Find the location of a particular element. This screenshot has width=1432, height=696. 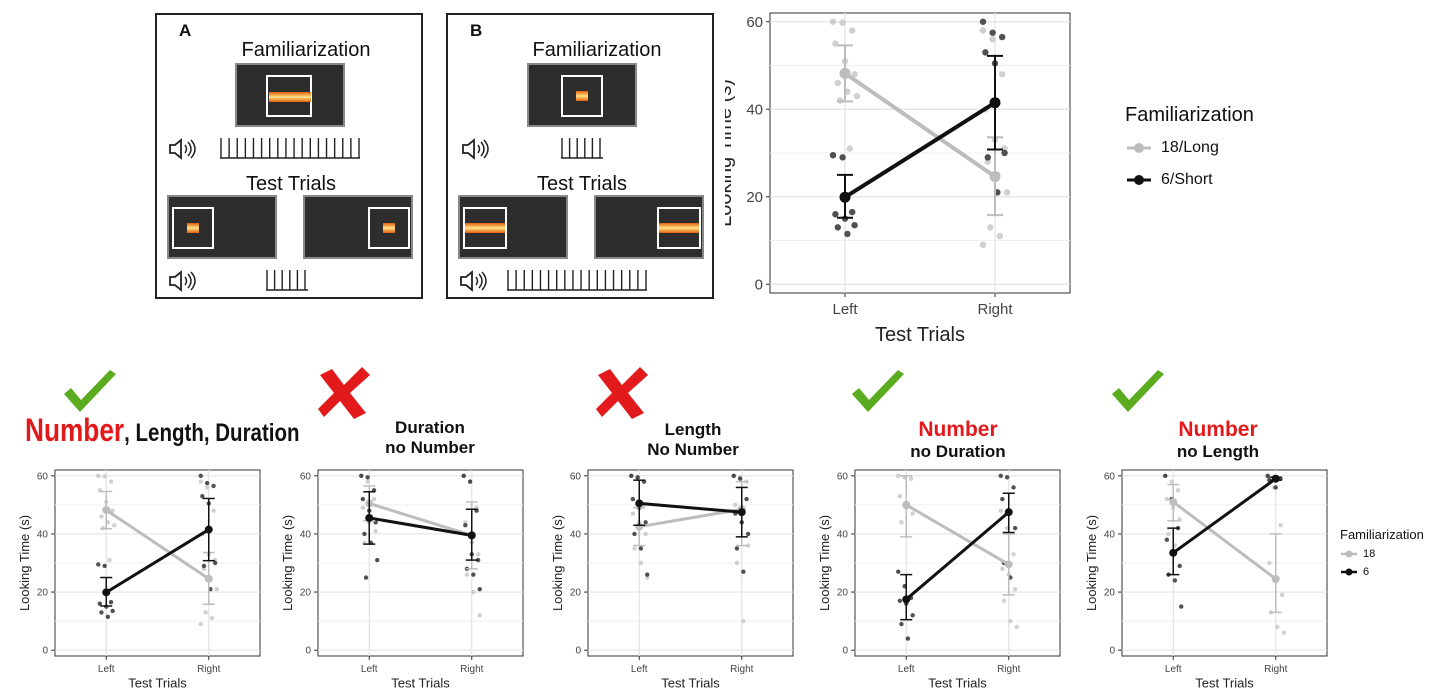

chart4-heading-line1: Number is located at coordinates (958, 429).